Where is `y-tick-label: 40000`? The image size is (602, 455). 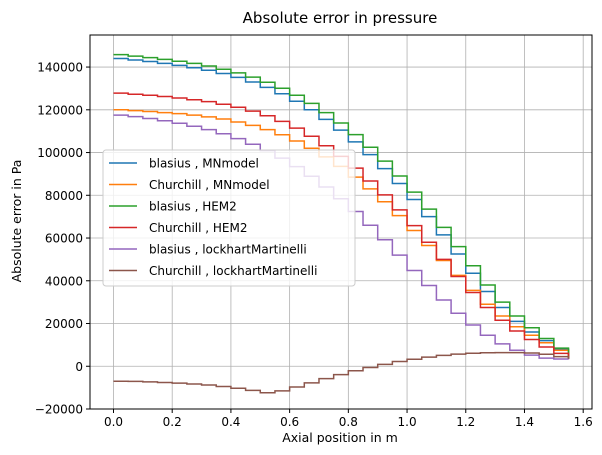 y-tick-label: 40000 is located at coordinates (64, 281).